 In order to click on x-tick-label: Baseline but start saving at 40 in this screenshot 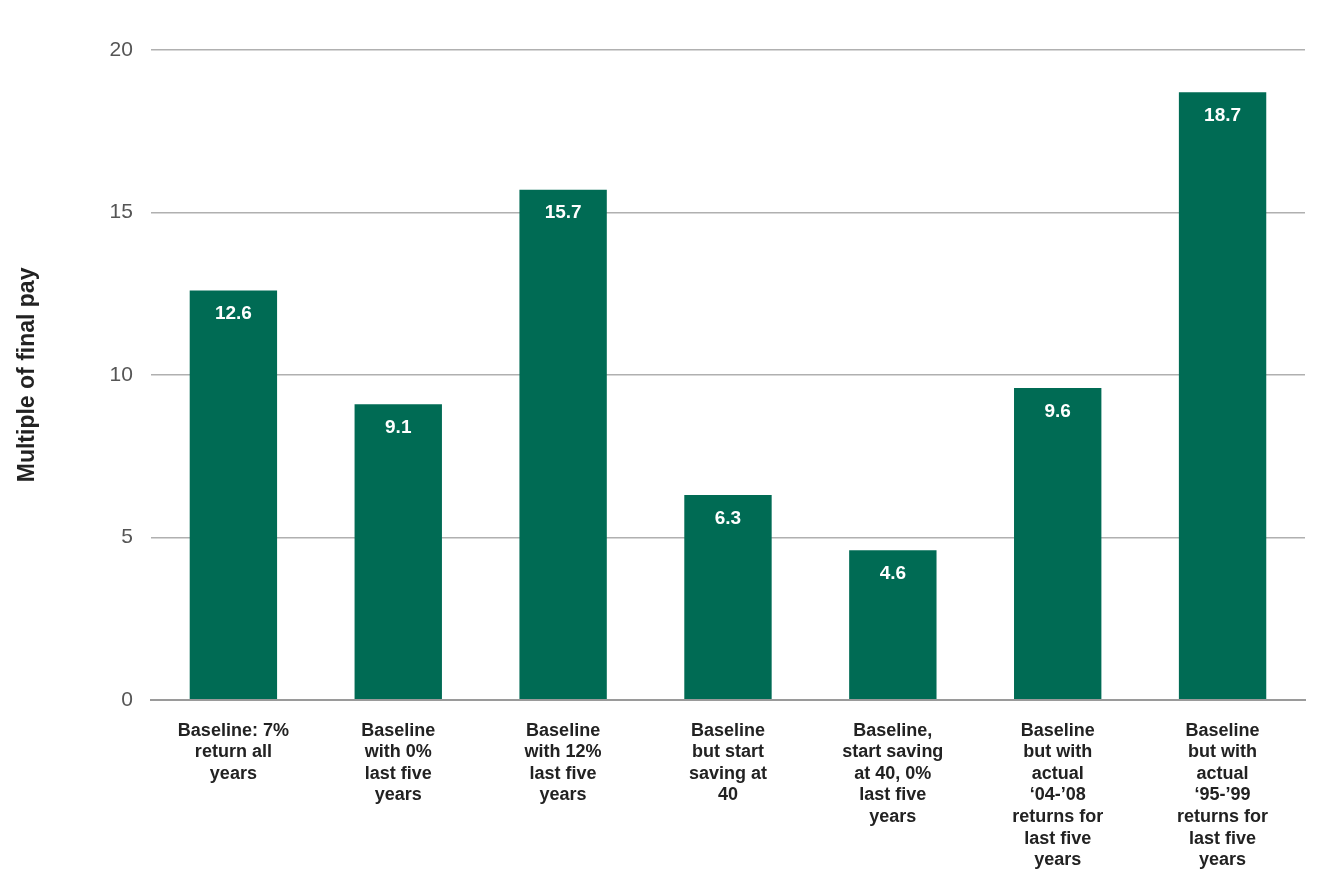, I will do `click(727, 762)`.